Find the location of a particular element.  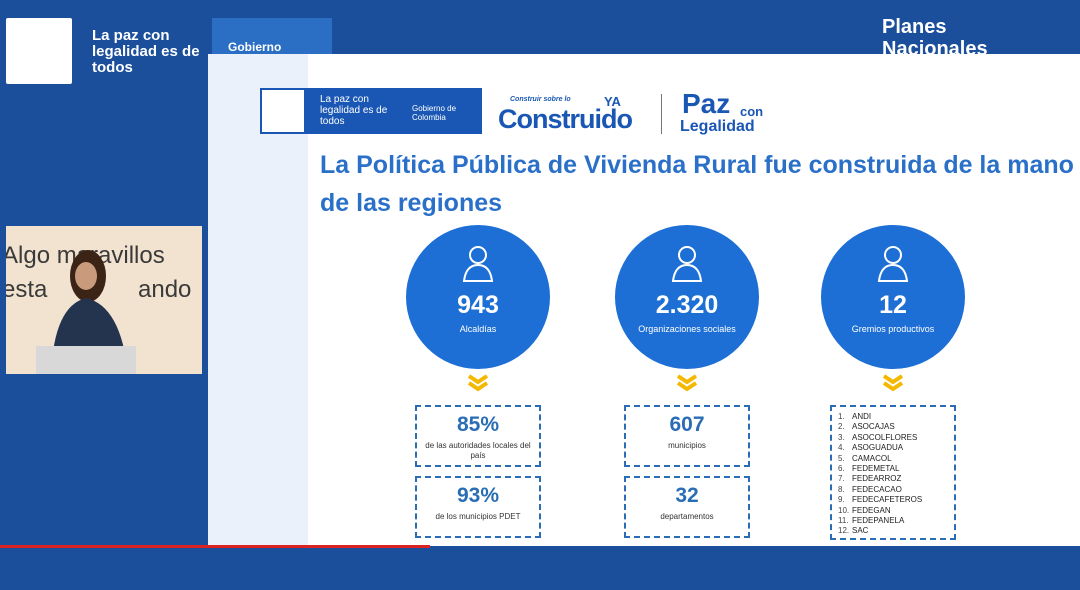

list-item: 7. FEDEARROZ is located at coordinates (893, 479).